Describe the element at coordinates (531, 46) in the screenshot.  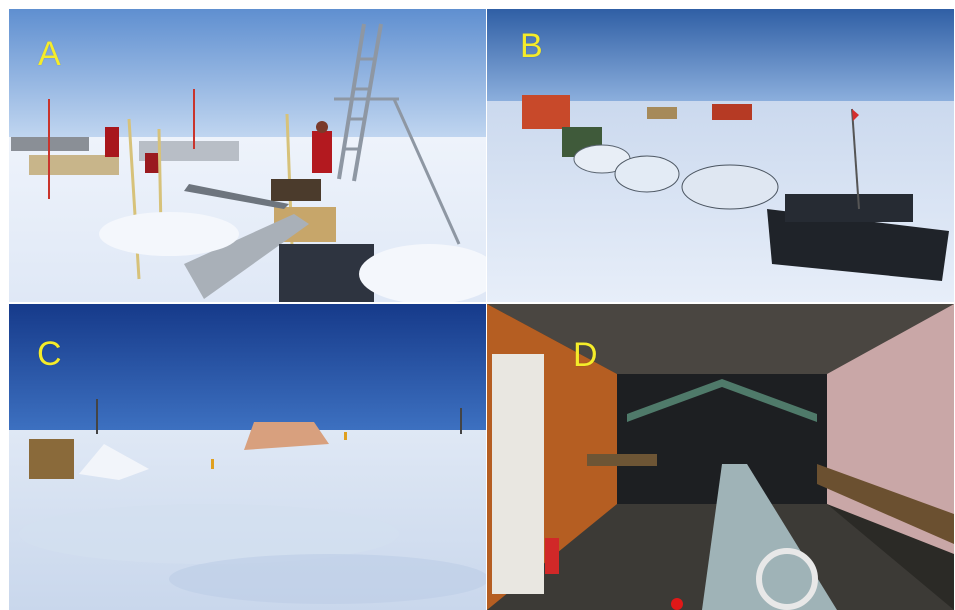
I see `panel-label-b: B` at that location.